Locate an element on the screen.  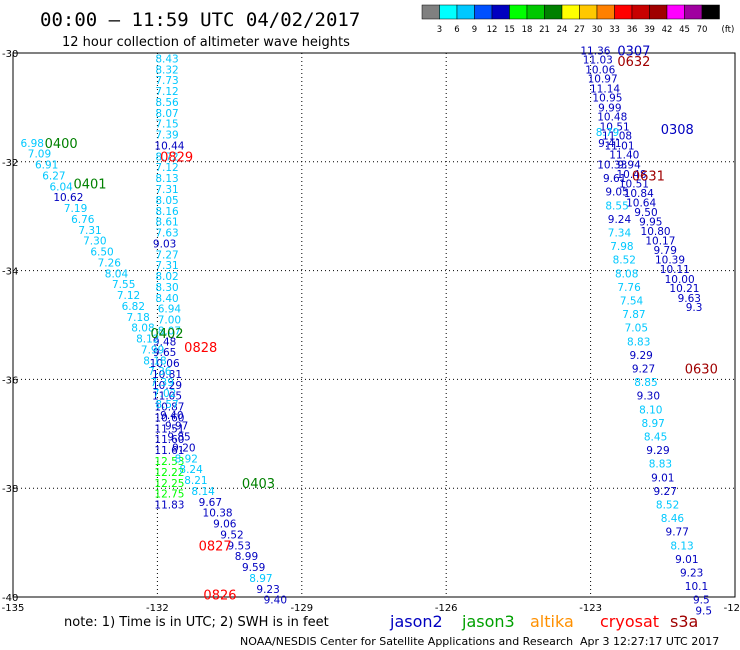
wave-height-value: 9.97 is located at coordinates (176, 427).